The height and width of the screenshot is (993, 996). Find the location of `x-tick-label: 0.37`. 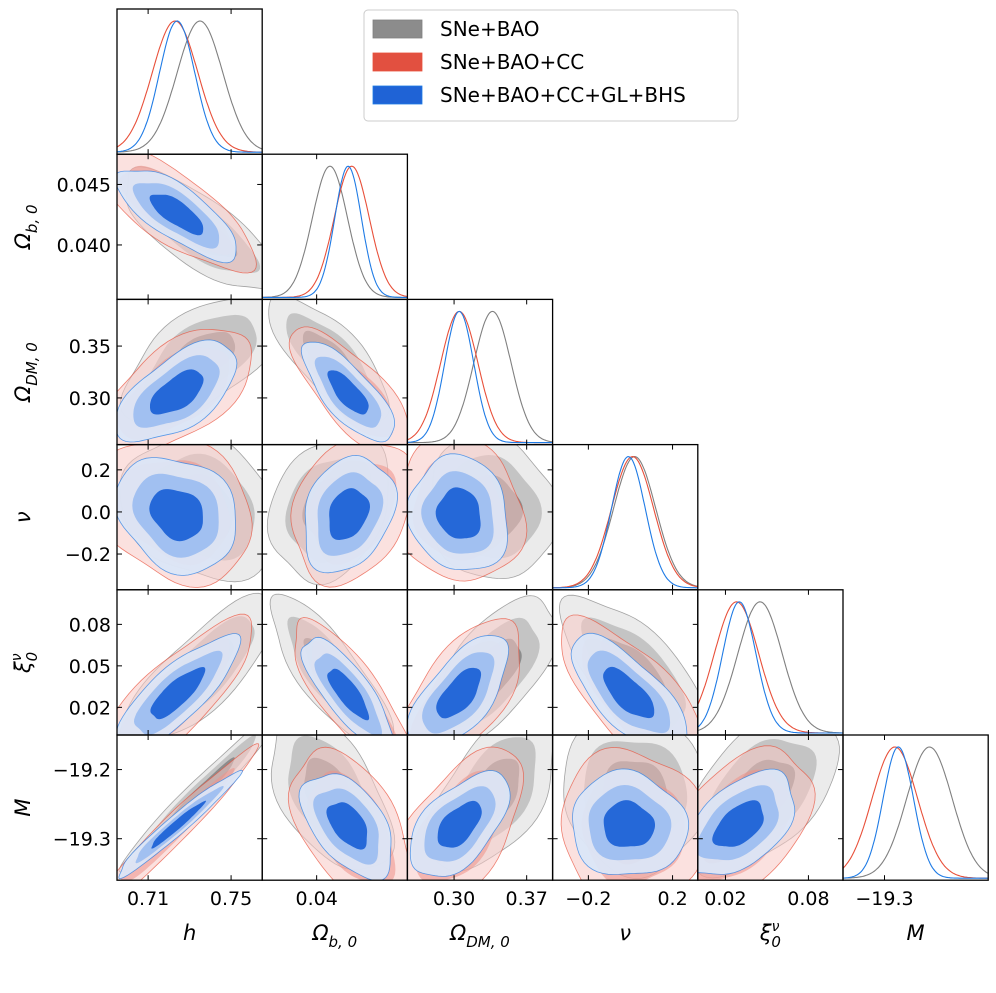

x-tick-label: 0.37 is located at coordinates (527, 899).